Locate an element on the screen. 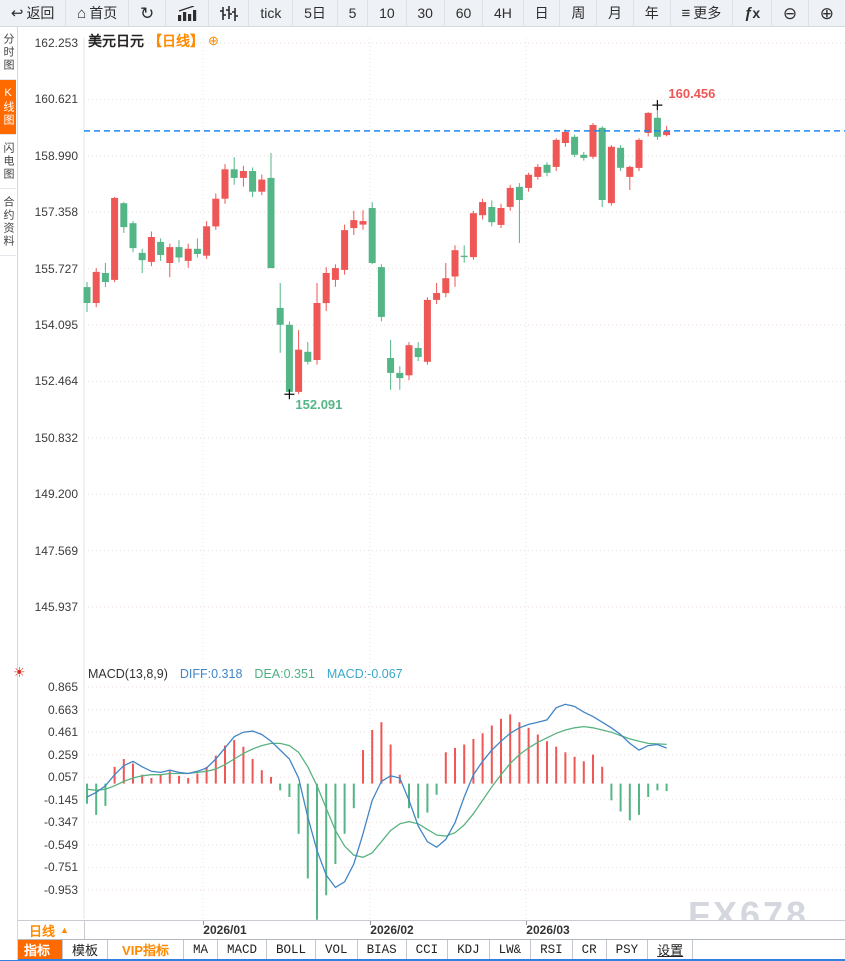 This screenshot has height=961, width=845. back-icon: ↩ is located at coordinates (17, 13).